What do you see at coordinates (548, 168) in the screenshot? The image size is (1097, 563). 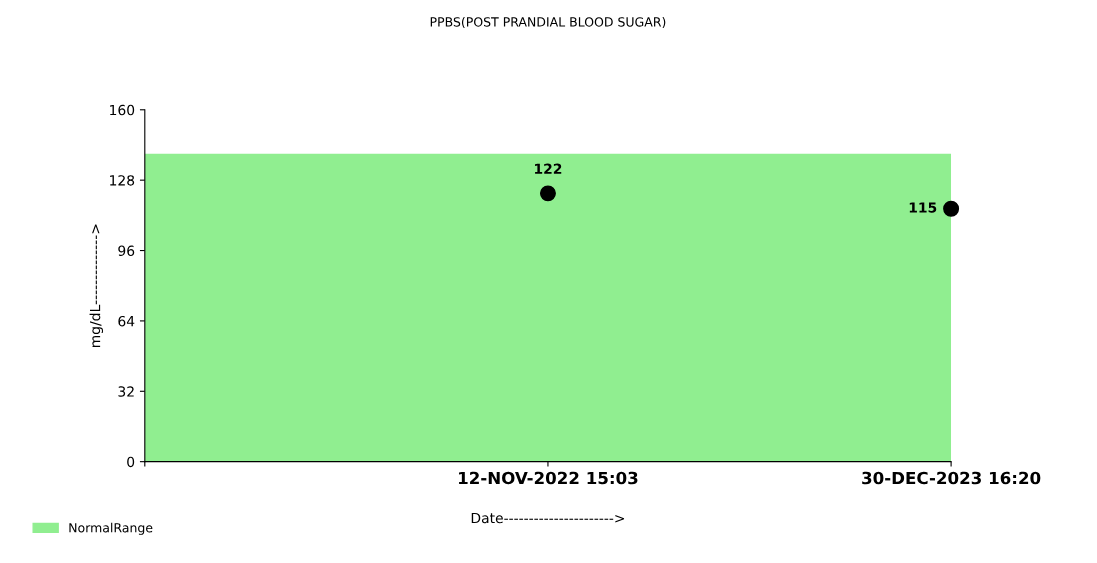 I see `data-label: 122` at bounding box center [548, 168].